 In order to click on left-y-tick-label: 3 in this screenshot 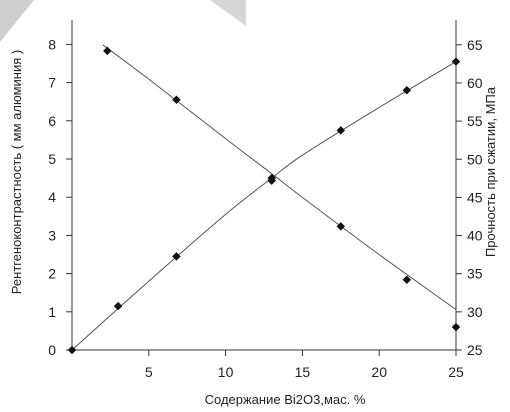, I will do `click(52, 235)`.